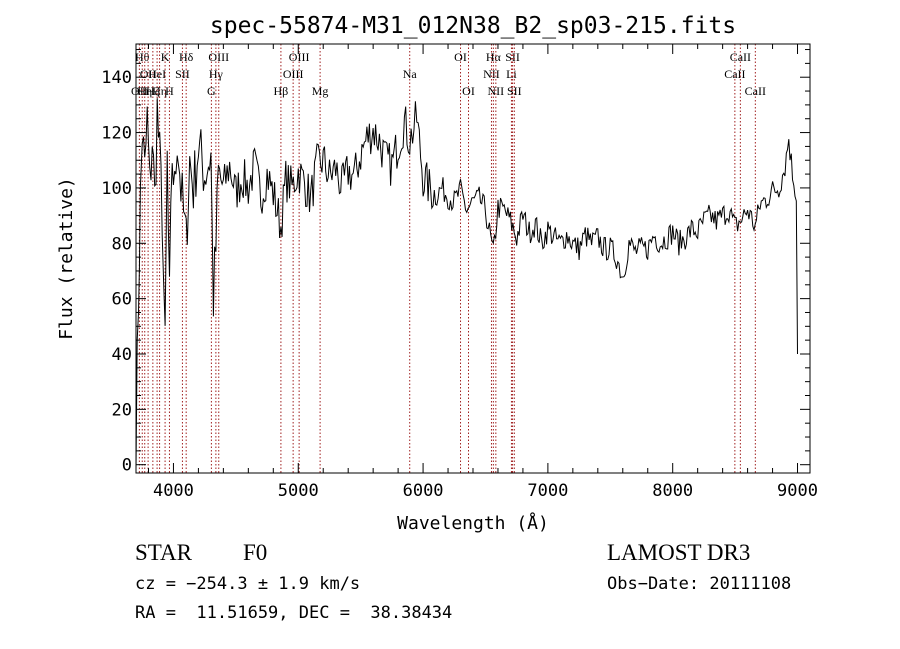 This screenshot has width=900, height=649. Describe the element at coordinates (173, 491) in the screenshot. I see `x-tick-label-4000: 4000` at that location.